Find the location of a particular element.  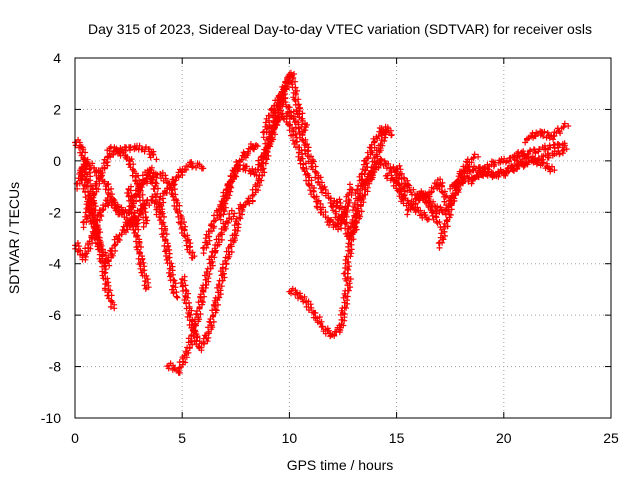

y-tick-label: 0 is located at coordinates (57, 161).